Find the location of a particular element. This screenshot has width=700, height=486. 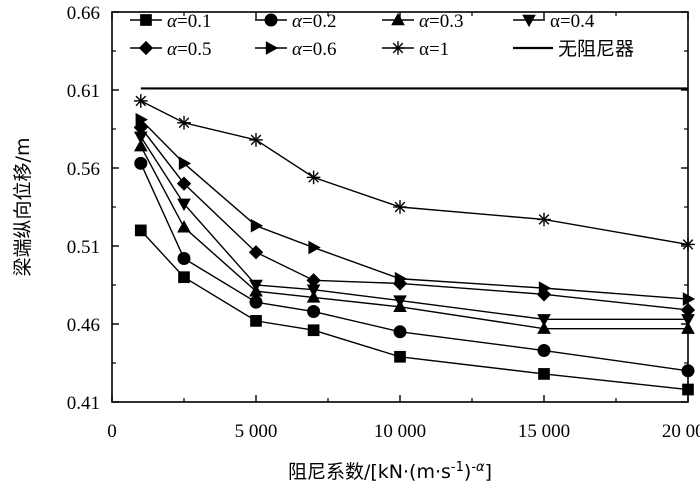

legend-label: α=1 is located at coordinates (434, 49).